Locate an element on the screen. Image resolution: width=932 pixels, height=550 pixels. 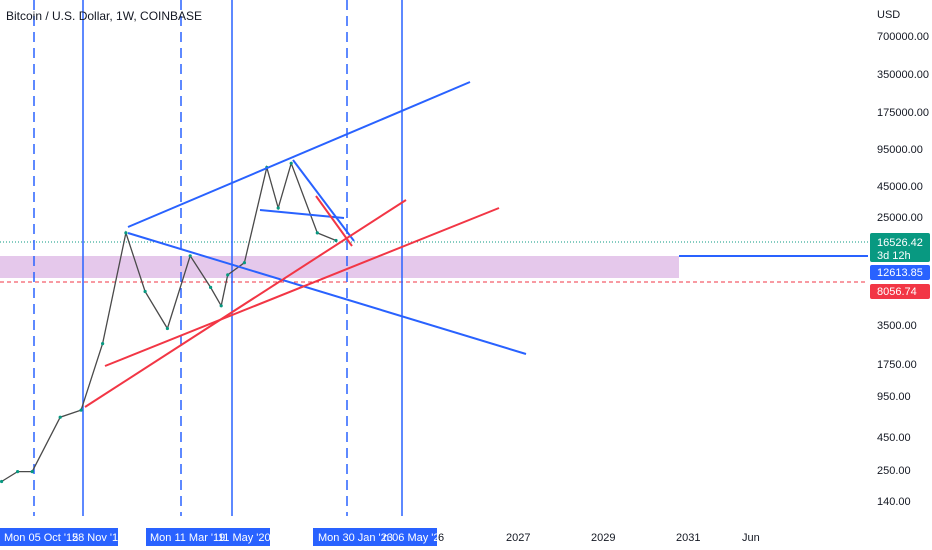
price-tick: 450.00 is located at coordinates (894, 438).